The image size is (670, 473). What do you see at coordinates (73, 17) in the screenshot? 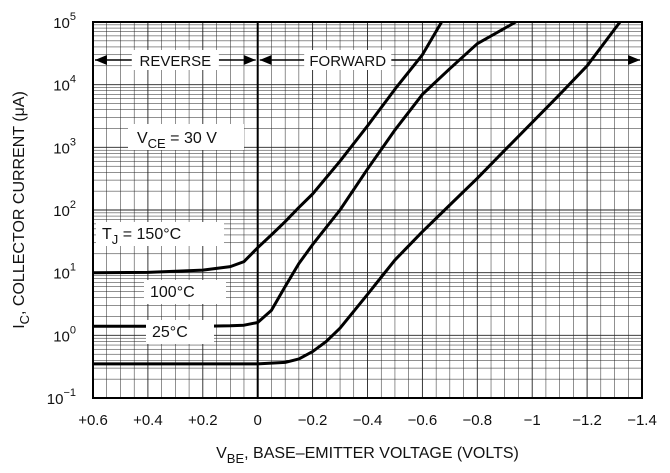
I see `y-tick-exponent: 5` at bounding box center [73, 17].